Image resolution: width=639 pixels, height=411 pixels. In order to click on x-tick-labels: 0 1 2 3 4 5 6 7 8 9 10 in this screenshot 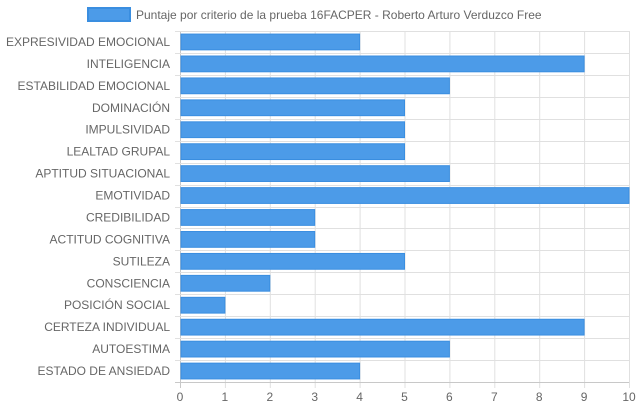, I will do `click(406, 397)`.